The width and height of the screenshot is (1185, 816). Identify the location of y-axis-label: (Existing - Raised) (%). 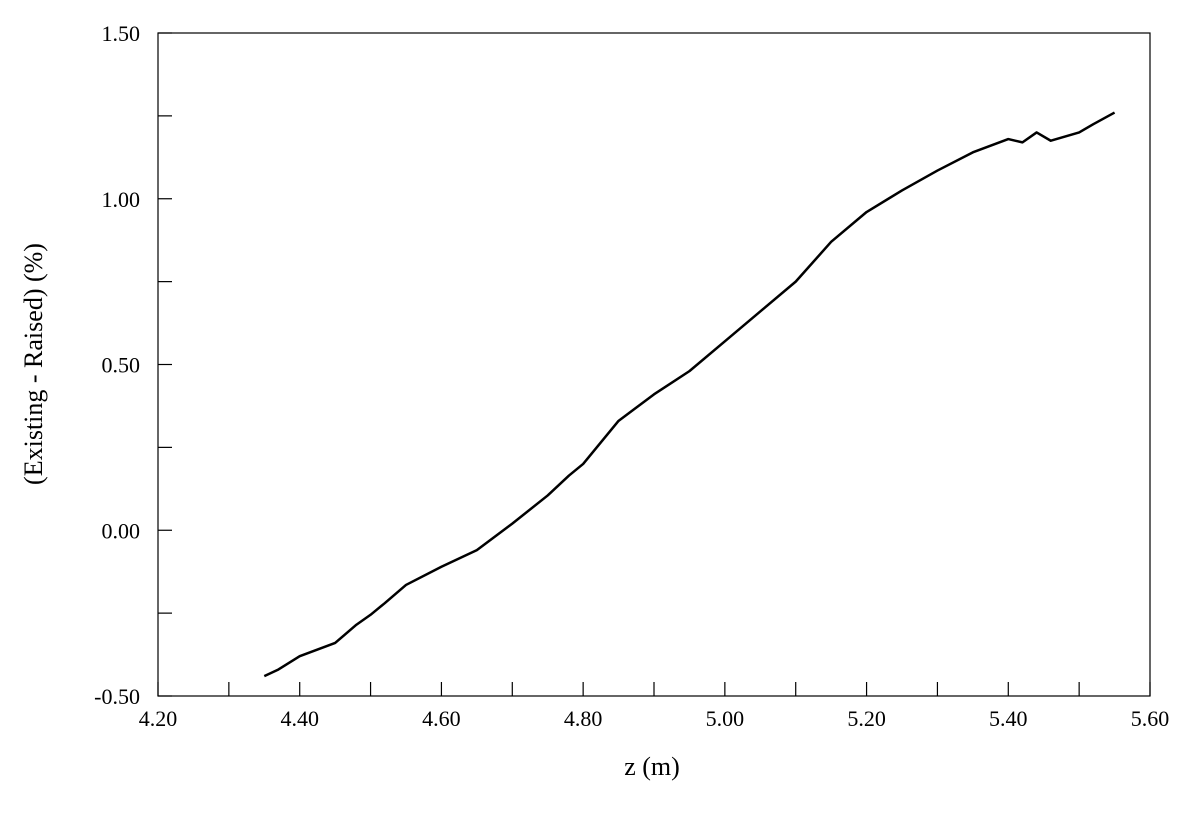
(33, 364).